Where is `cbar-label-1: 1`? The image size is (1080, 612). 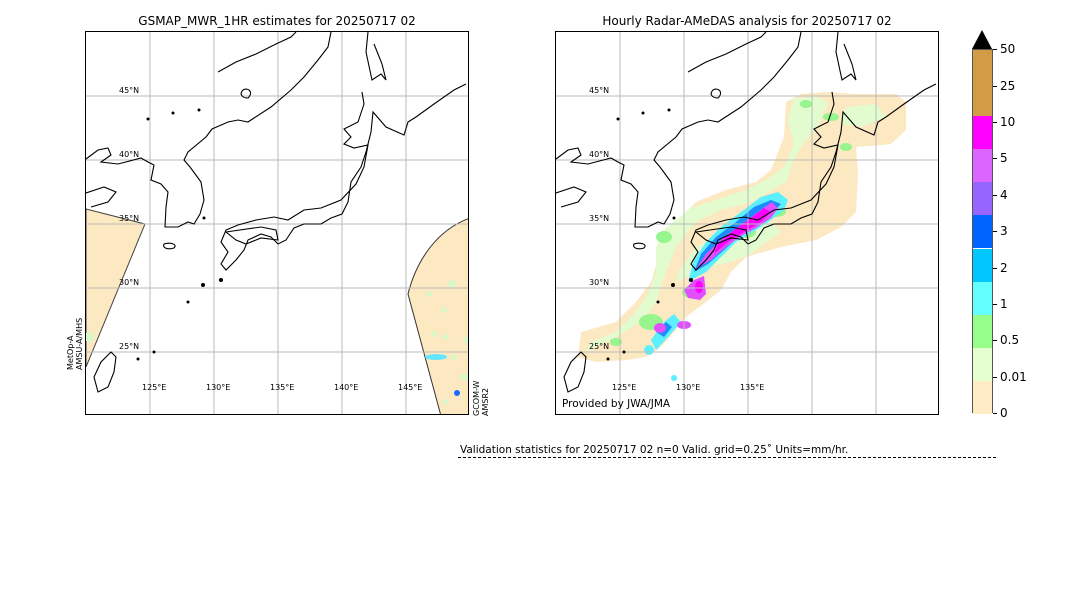
cbar-label-1: 1 is located at coordinates (1004, 304).